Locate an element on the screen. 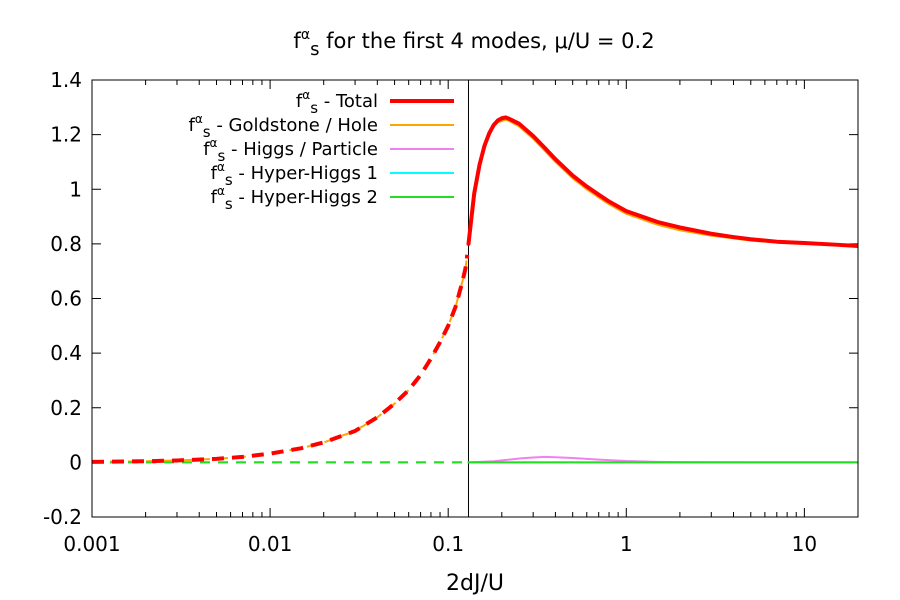  y-tick-label: 0.8 is located at coordinates (66, 244).